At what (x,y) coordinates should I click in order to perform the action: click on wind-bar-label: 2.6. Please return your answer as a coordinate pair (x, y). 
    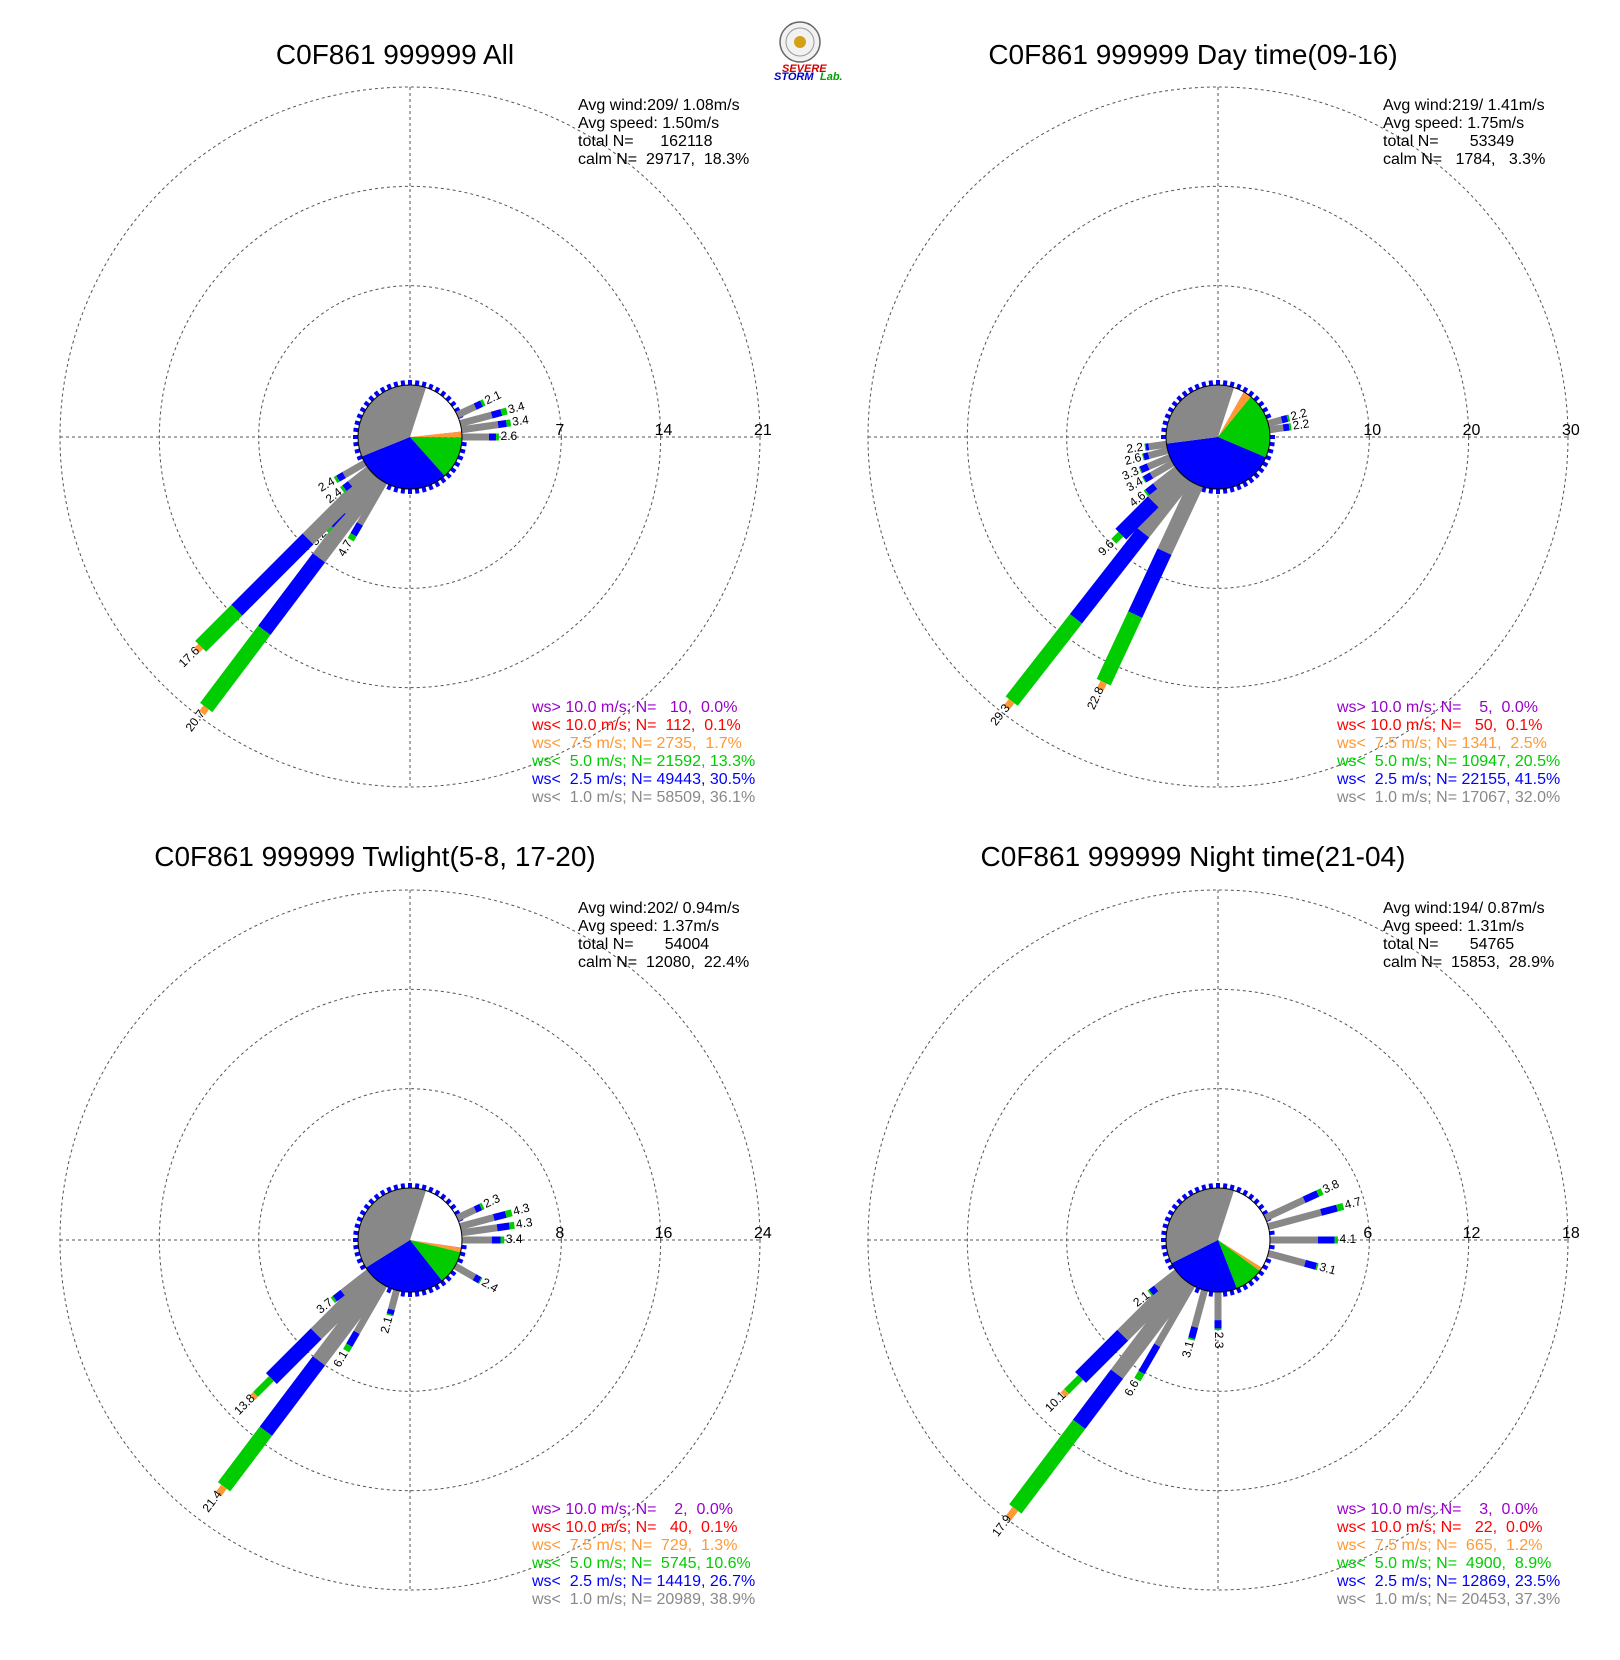
    Looking at the image, I should click on (509, 436).